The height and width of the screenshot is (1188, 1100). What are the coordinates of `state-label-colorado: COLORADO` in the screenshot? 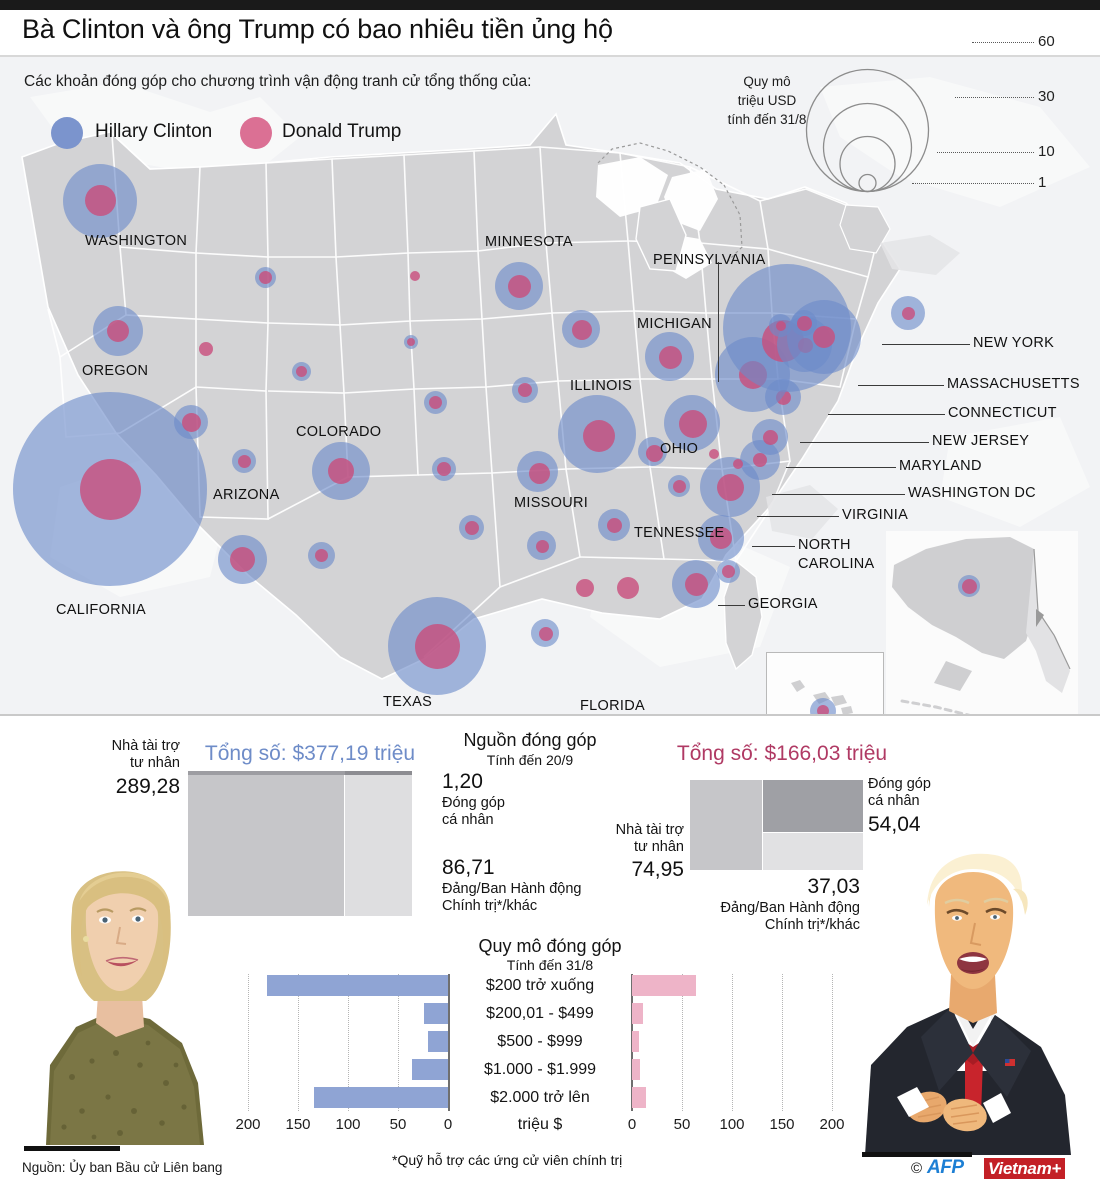 It's located at (339, 432).